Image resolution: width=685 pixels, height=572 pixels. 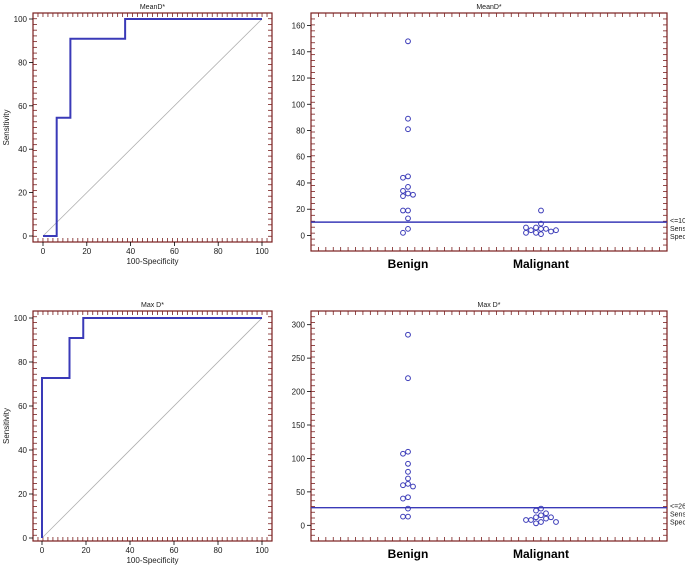 I want to click on y-tick-label: 140, so click(x=299, y=52).